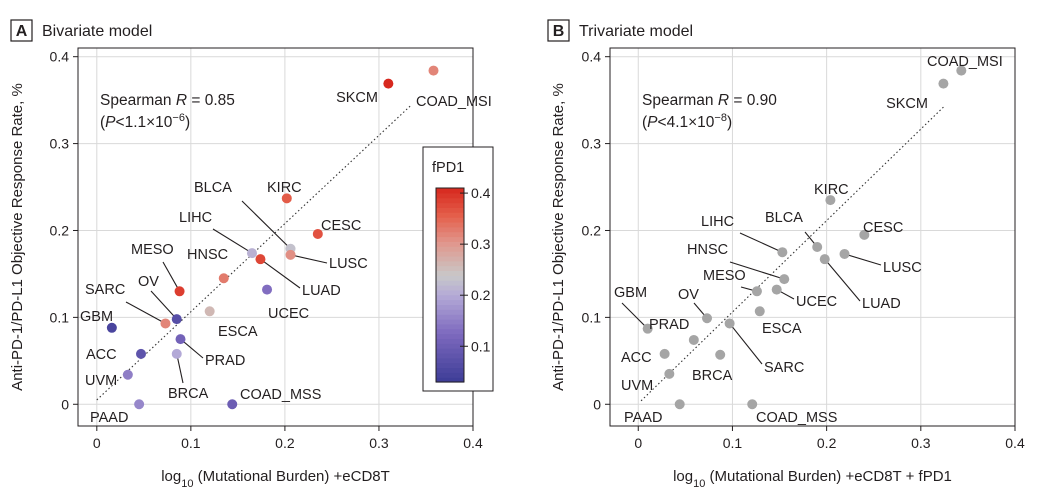 The height and width of the screenshot is (500, 1041). I want to click on point-blca, so click(817, 246).